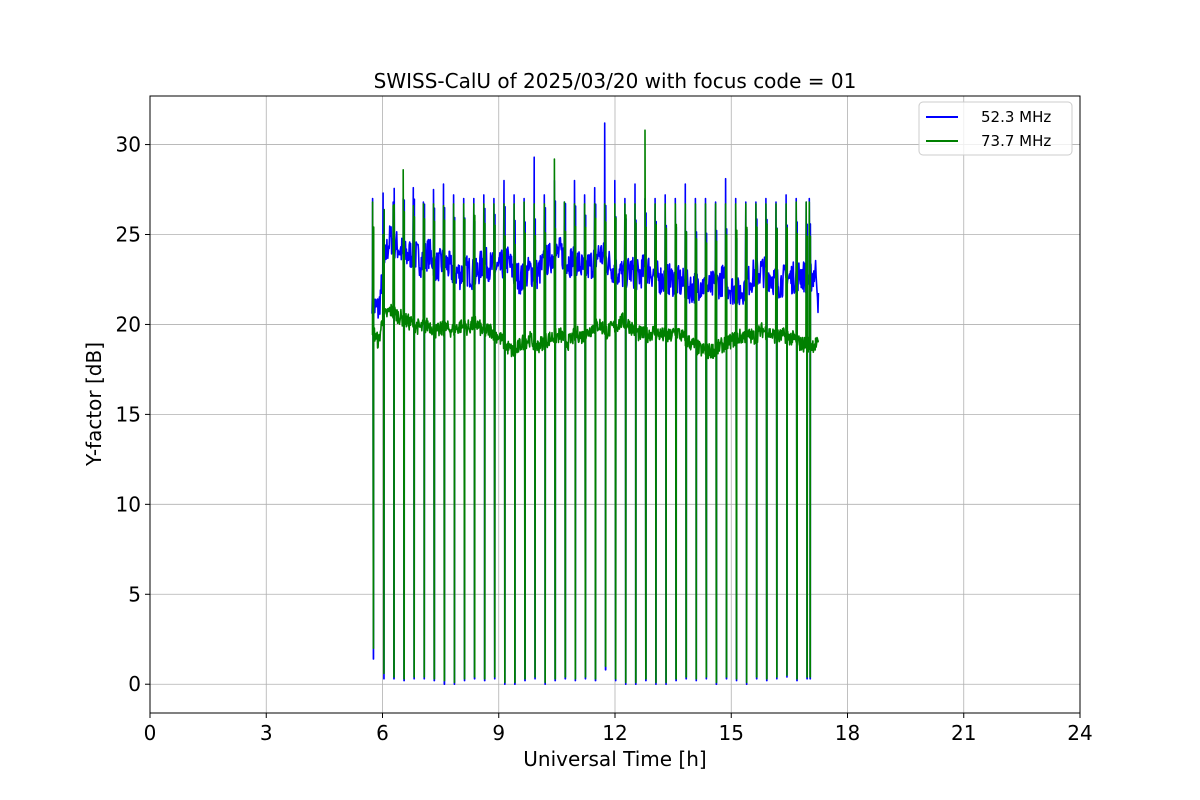 This screenshot has width=1200, height=800. Describe the element at coordinates (963, 733) in the screenshot. I see `x-tick-label: 21` at that location.